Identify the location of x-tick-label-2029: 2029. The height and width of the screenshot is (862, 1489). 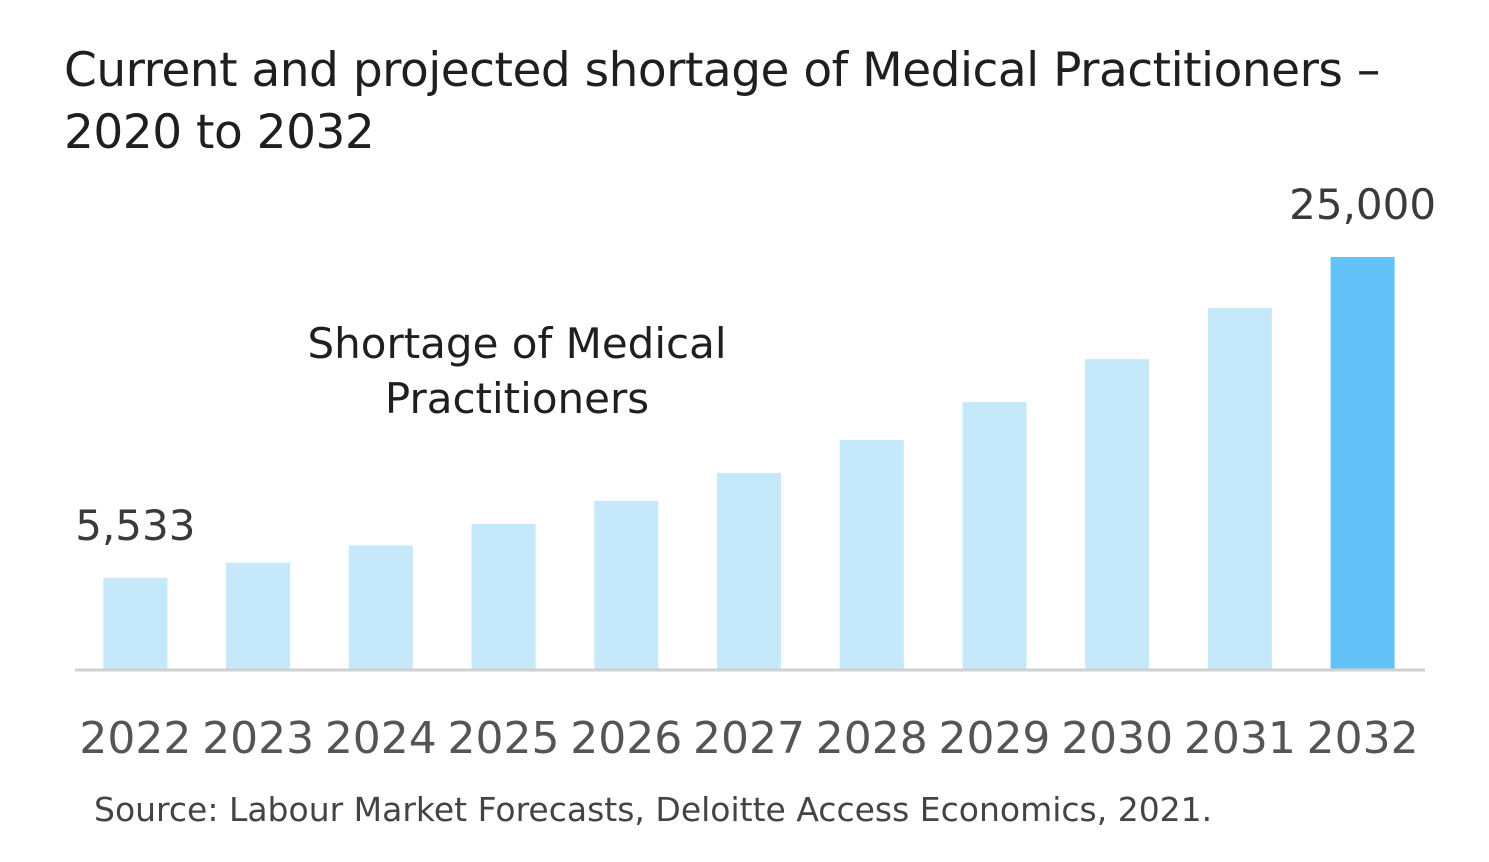
(994, 738).